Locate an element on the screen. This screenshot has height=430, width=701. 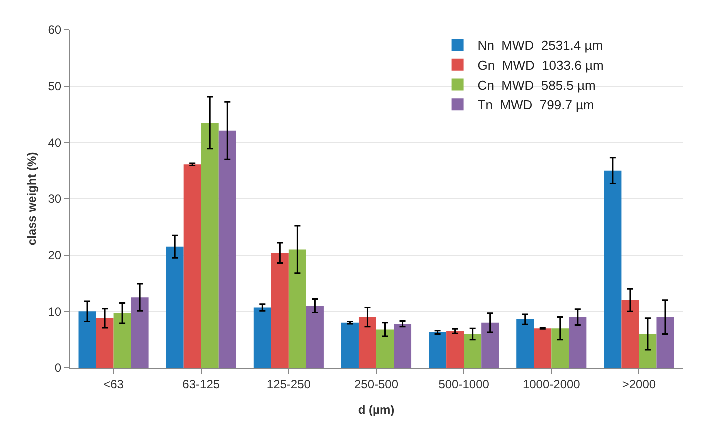
y-tick-label: 40 is located at coordinates (55, 143).